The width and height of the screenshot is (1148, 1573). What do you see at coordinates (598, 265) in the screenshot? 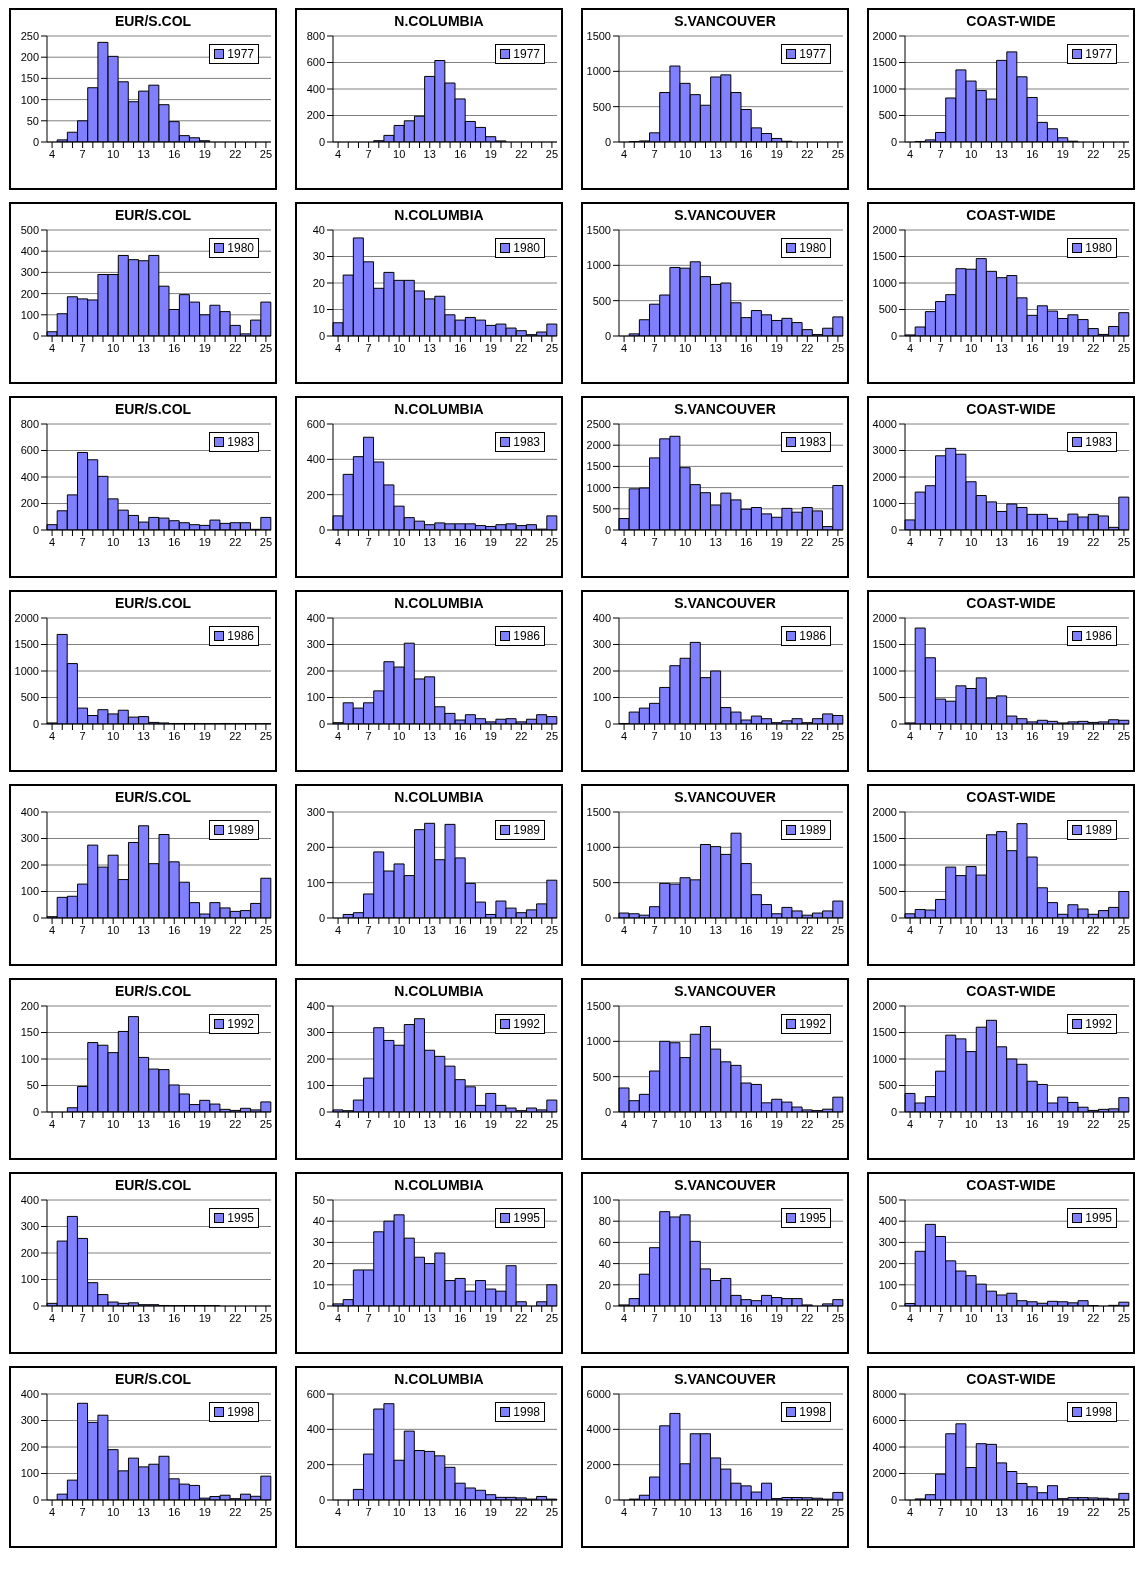
I see `y-tick-label: 1000` at bounding box center [598, 265].